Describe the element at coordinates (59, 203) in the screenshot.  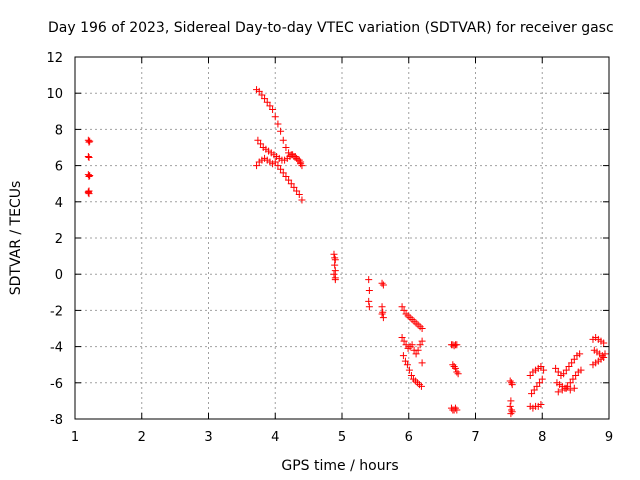
I see `y-tick-label: 4` at that location.